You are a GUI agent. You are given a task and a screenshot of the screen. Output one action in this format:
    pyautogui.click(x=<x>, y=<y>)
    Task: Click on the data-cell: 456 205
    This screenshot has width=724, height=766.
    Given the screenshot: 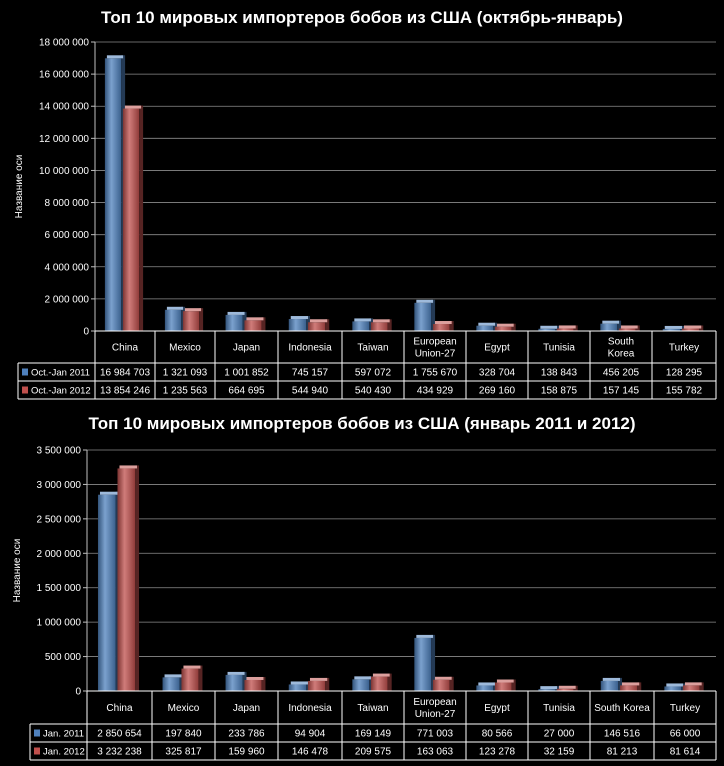 What is the action you would take?
    pyautogui.click(x=621, y=373)
    